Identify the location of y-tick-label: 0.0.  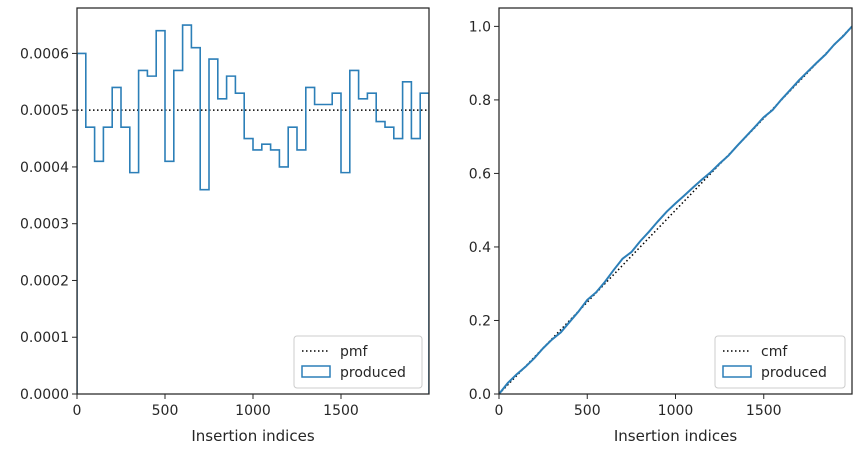
(480, 395).